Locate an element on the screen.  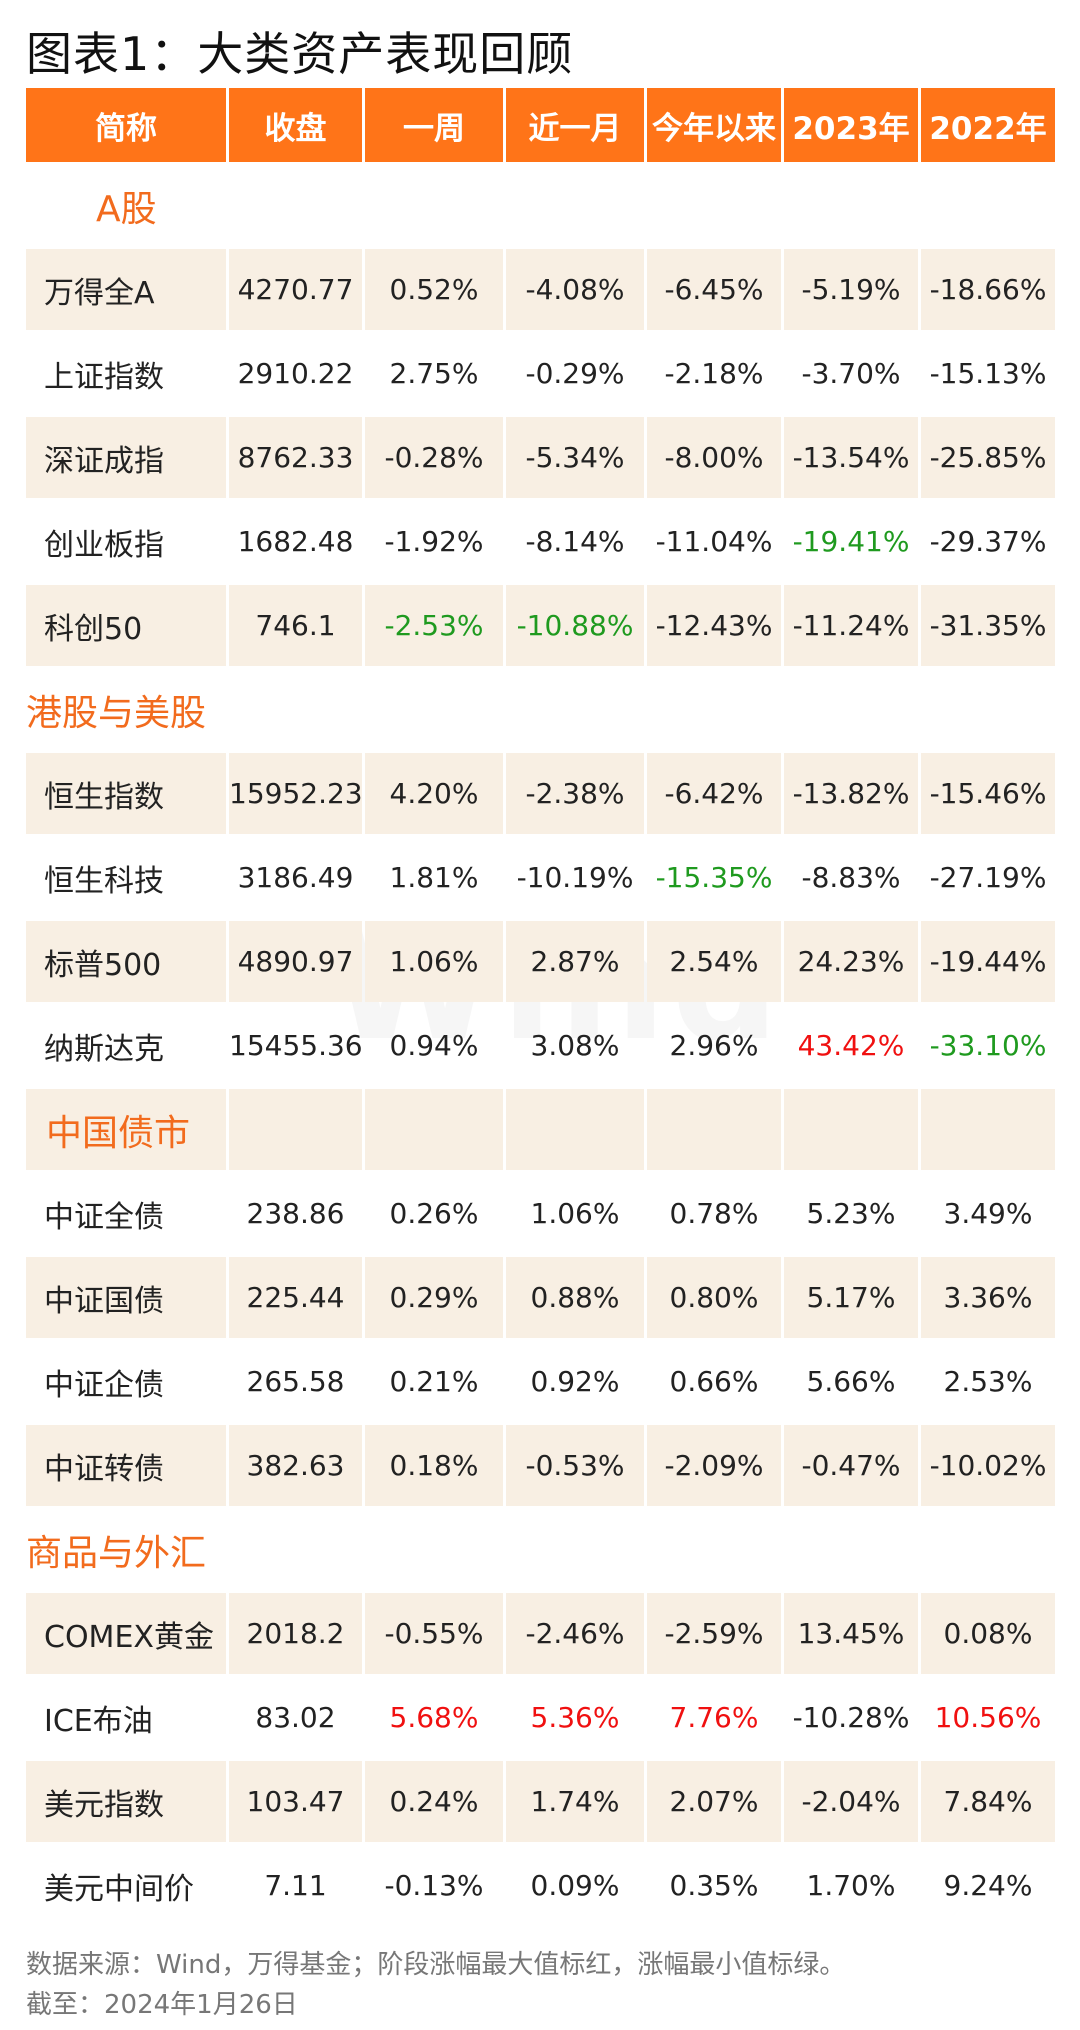
value-cell: 103.47 is located at coordinates (295, 1801).